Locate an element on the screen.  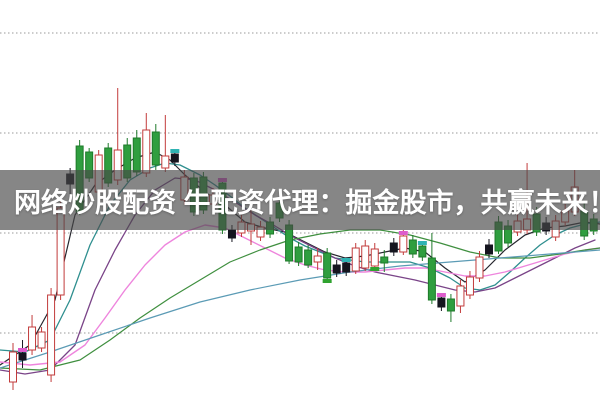
promo-banner-text: 网络炒股配资 牛配资代理：掘金股市，共赢未来！ is located at coordinates (307, 202).